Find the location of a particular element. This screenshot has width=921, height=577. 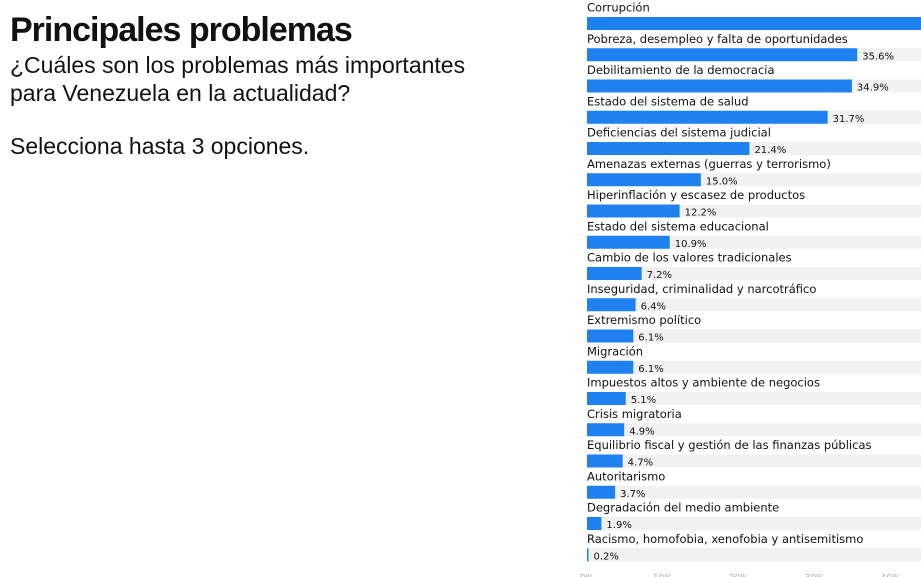

value-label: 31.7% is located at coordinates (849, 119).